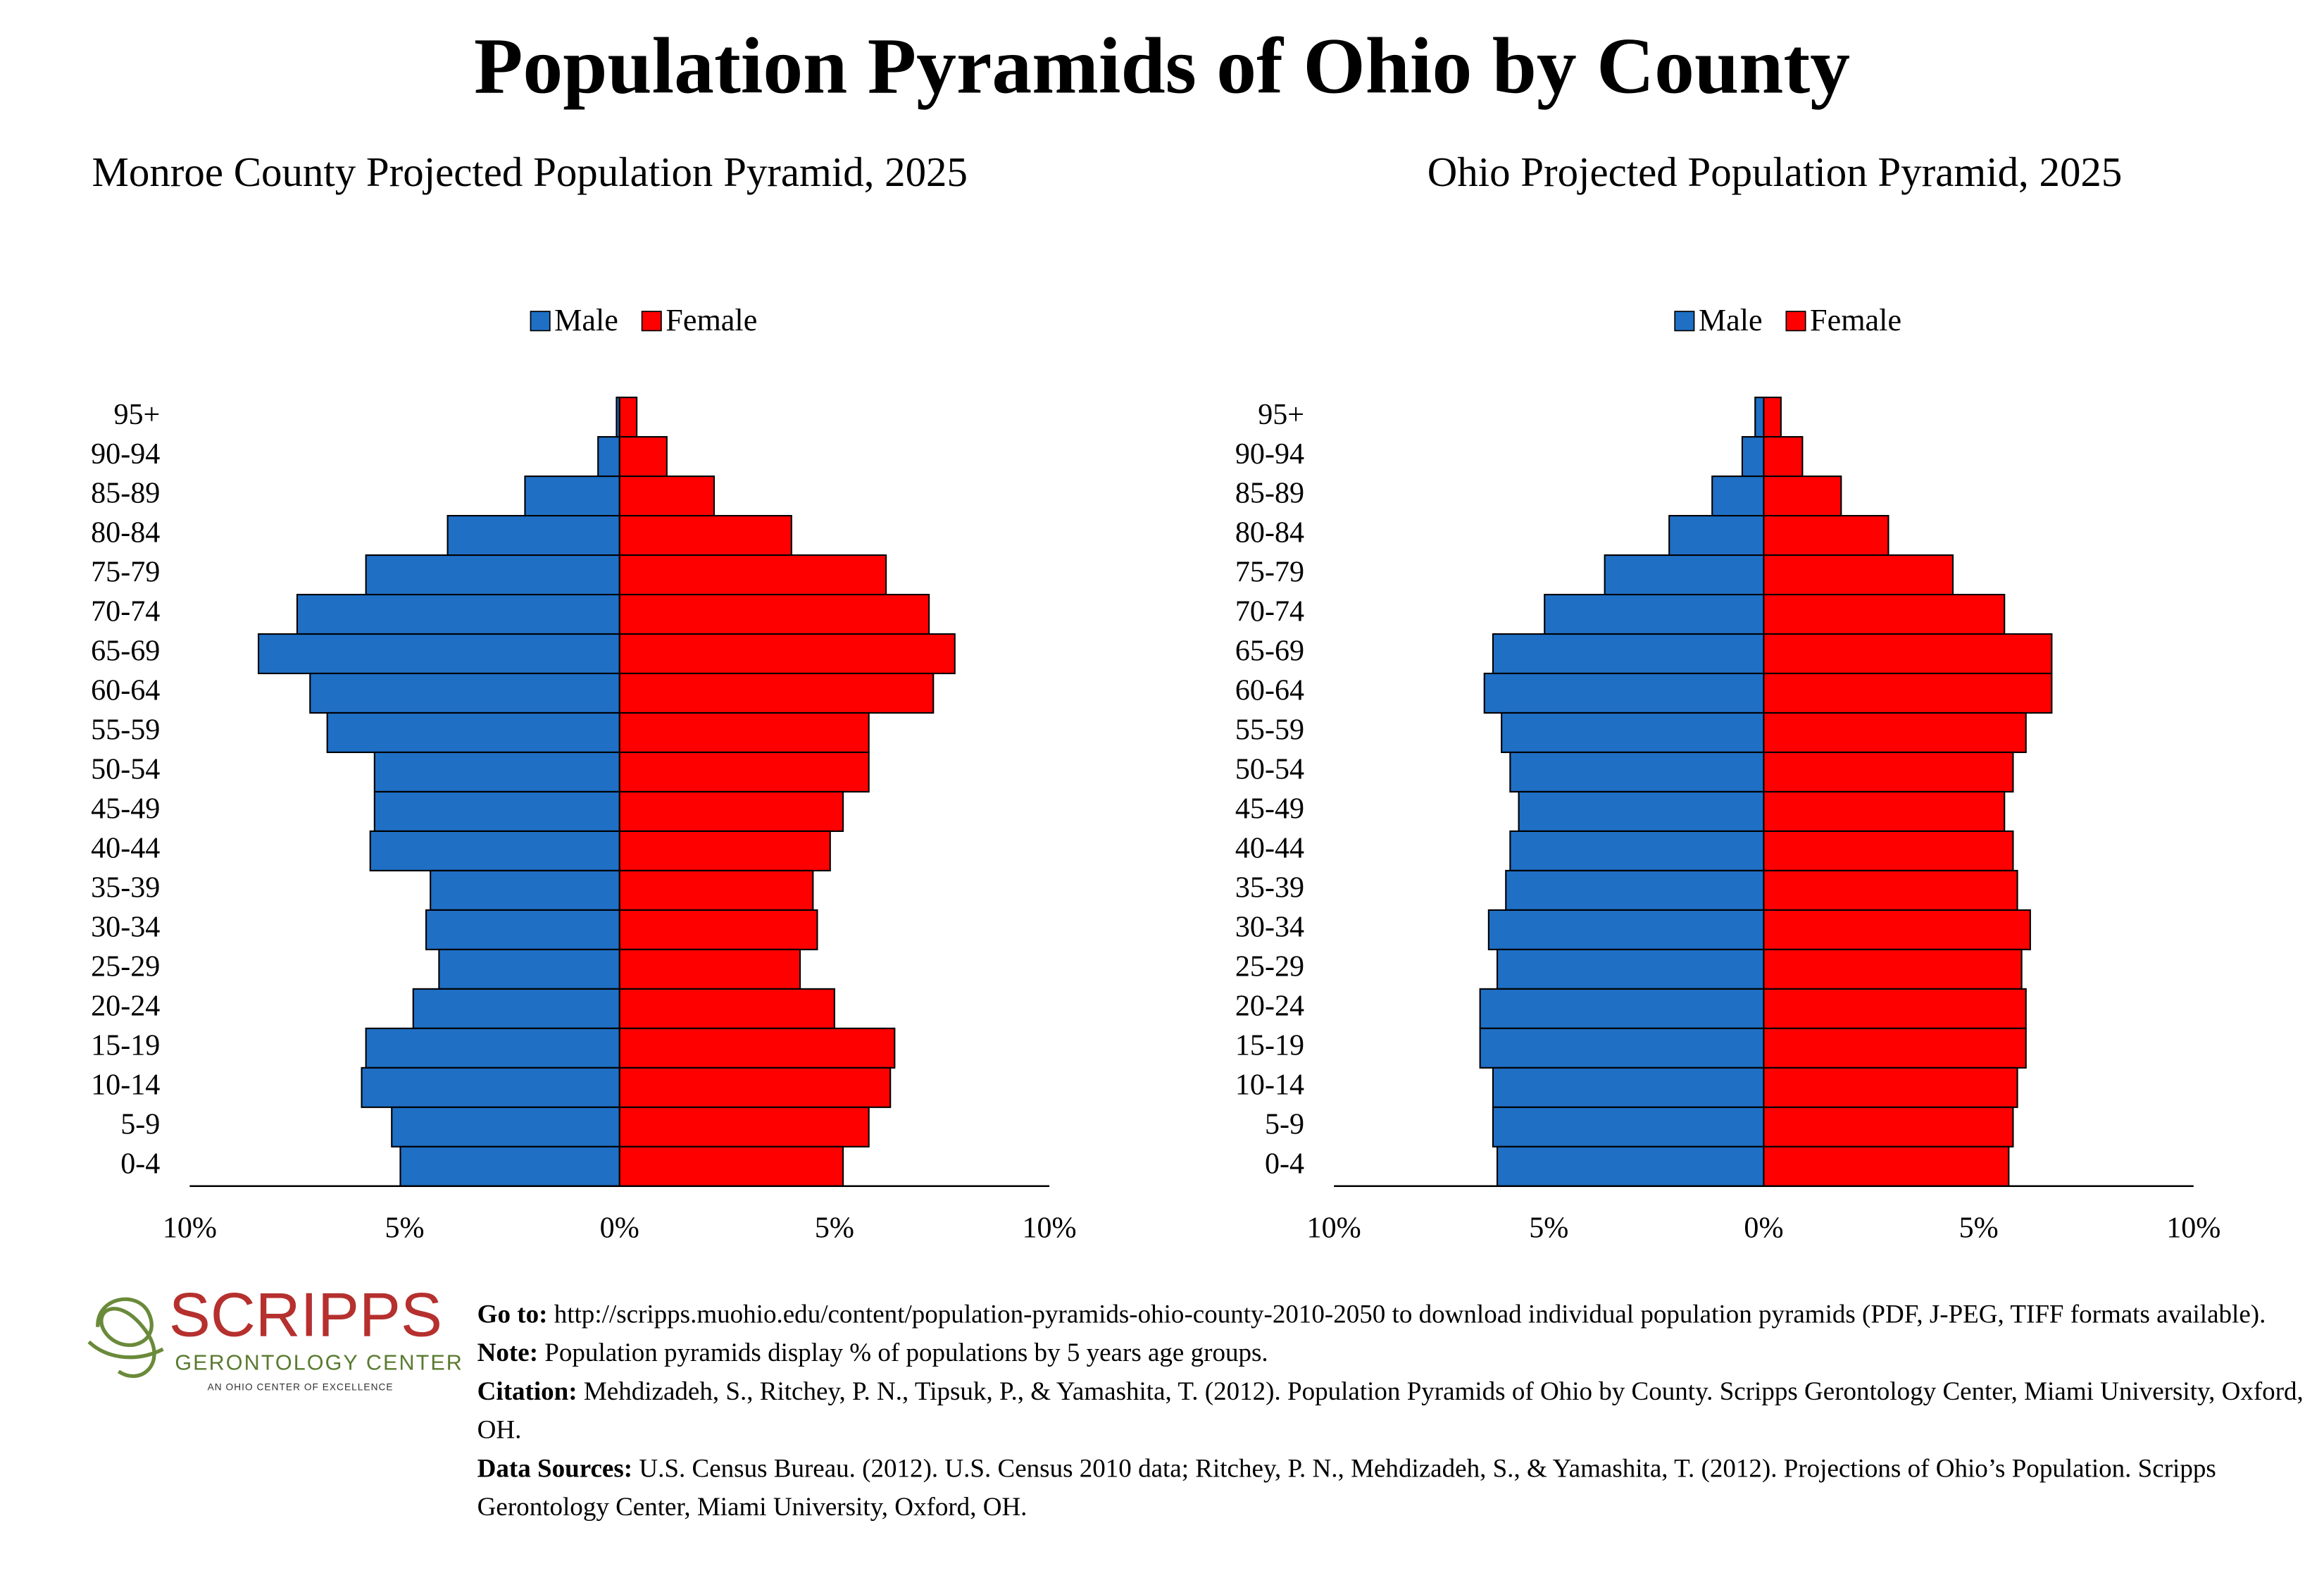 The width and height of the screenshot is (2324, 1585). I want to click on note-label: Go to:, so click(512, 1313).